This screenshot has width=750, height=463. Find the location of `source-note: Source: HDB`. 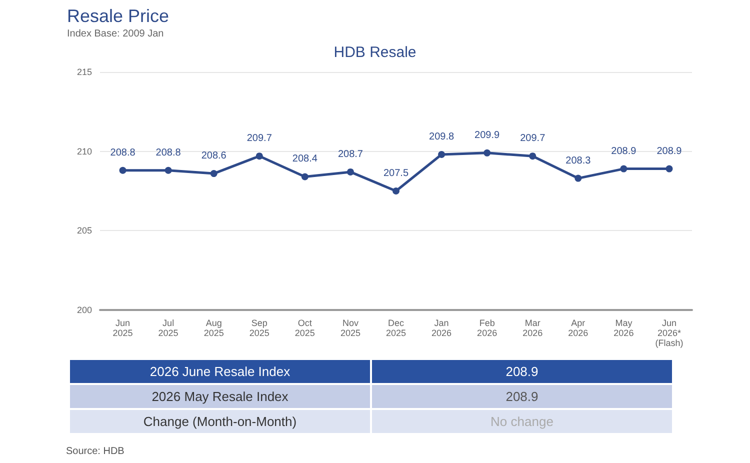

source-note: Source: HDB is located at coordinates (95, 451).